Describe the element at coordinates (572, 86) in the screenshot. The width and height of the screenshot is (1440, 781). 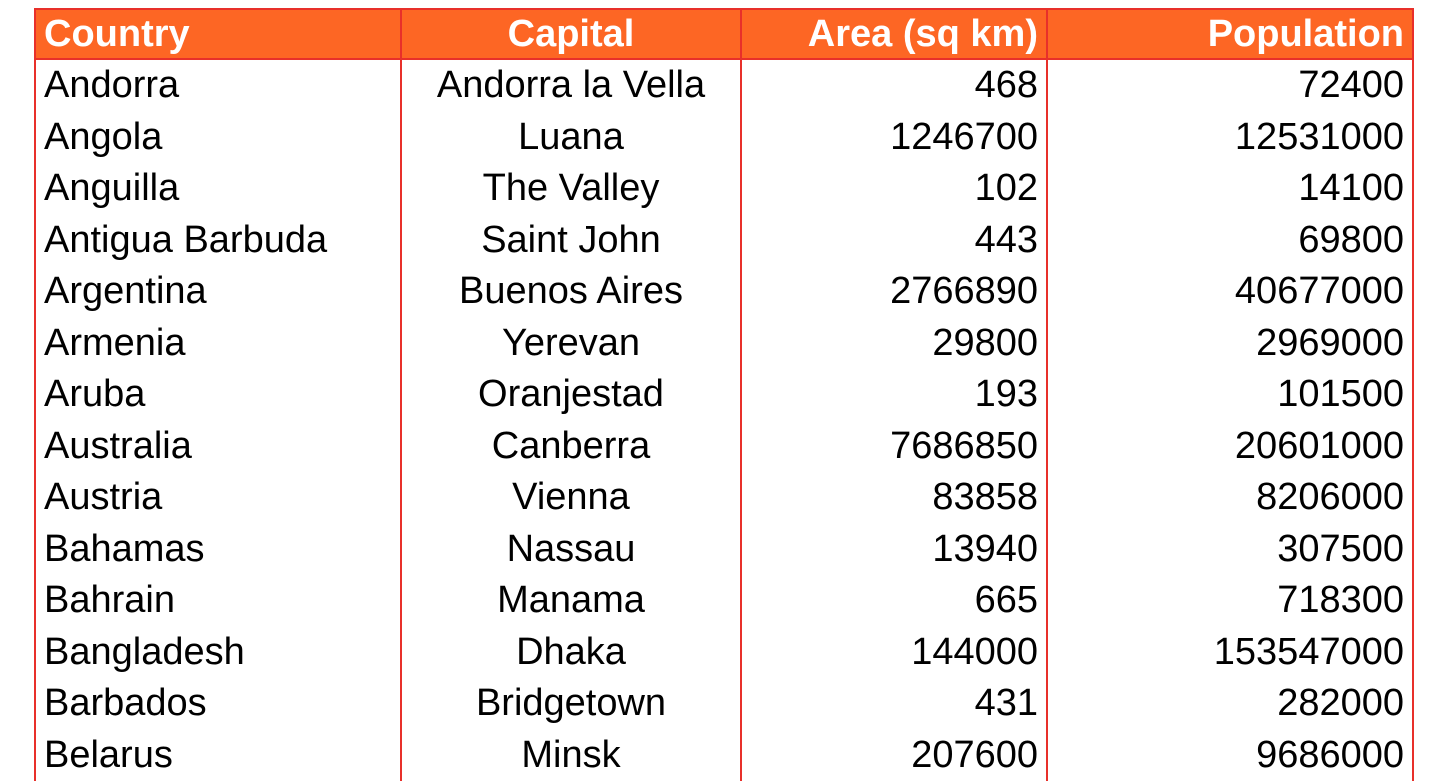
I see `cell-capital: Andorra la Vella` at that location.